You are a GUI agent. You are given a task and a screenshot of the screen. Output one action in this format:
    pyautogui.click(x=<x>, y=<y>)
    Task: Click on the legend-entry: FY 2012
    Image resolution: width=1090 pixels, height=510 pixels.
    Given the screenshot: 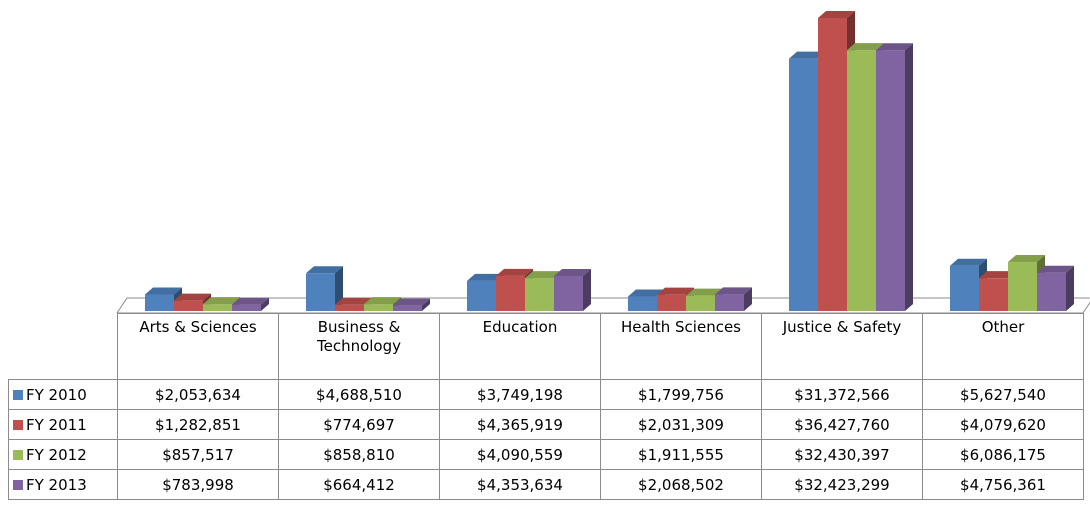 What is the action you would take?
    pyautogui.click(x=63, y=454)
    